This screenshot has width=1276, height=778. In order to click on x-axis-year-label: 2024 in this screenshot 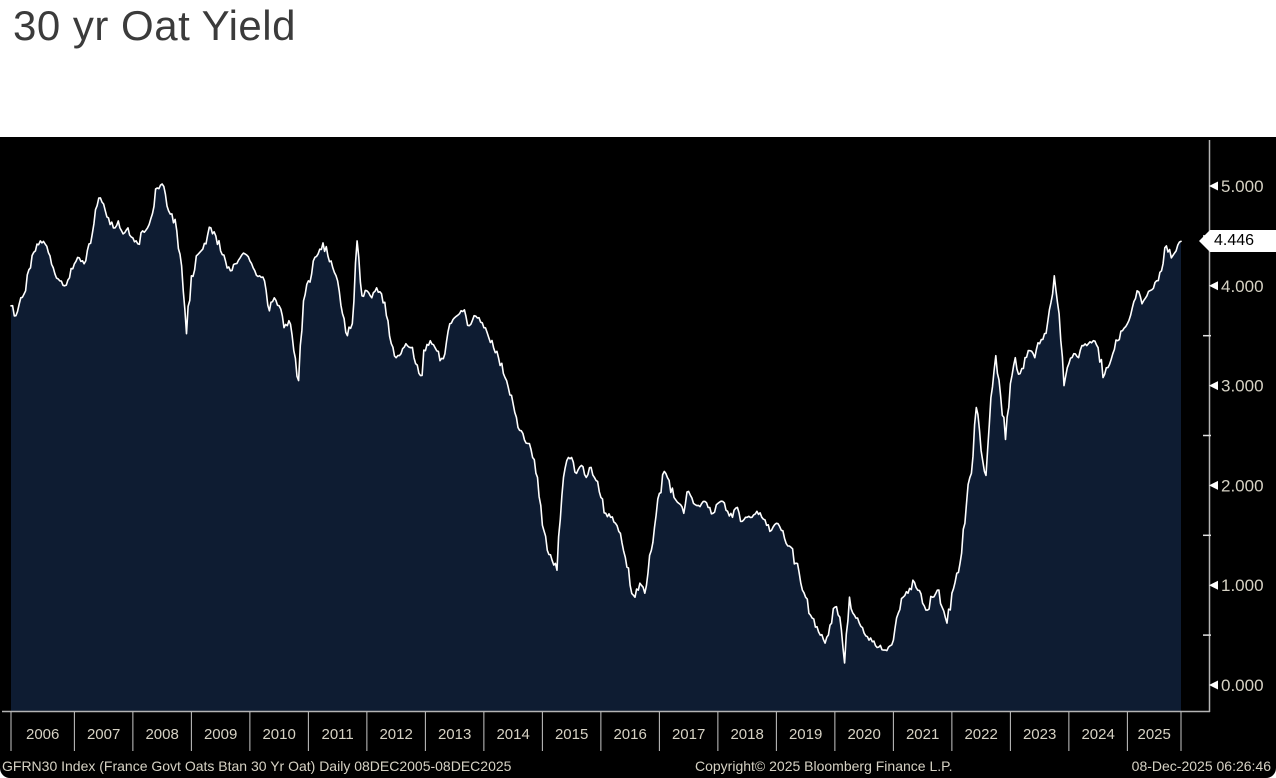, I will do `click(1097, 734)`.